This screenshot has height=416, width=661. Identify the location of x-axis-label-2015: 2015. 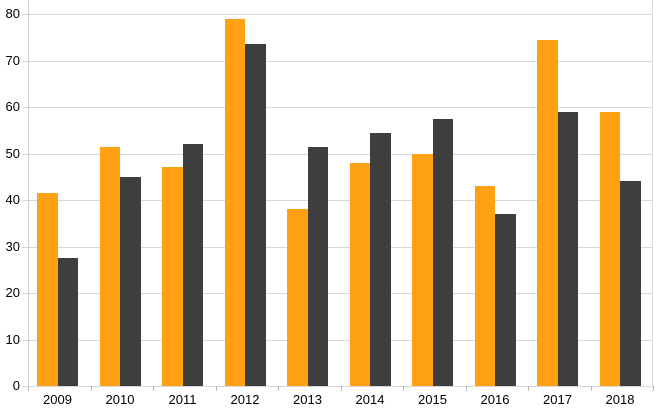
(432, 399).